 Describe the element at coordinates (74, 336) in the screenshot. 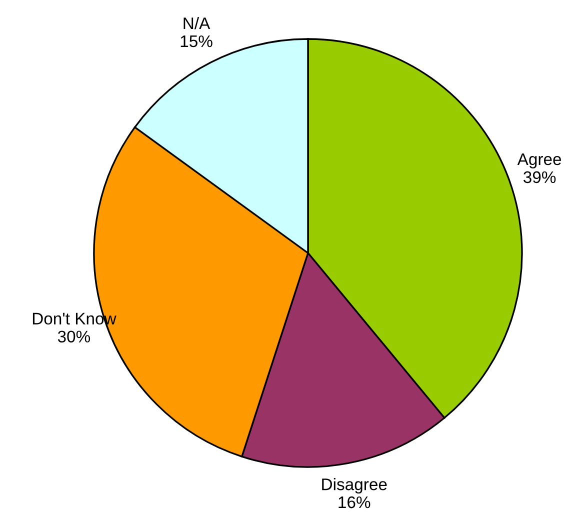

I see `data-label: 30%` at that location.